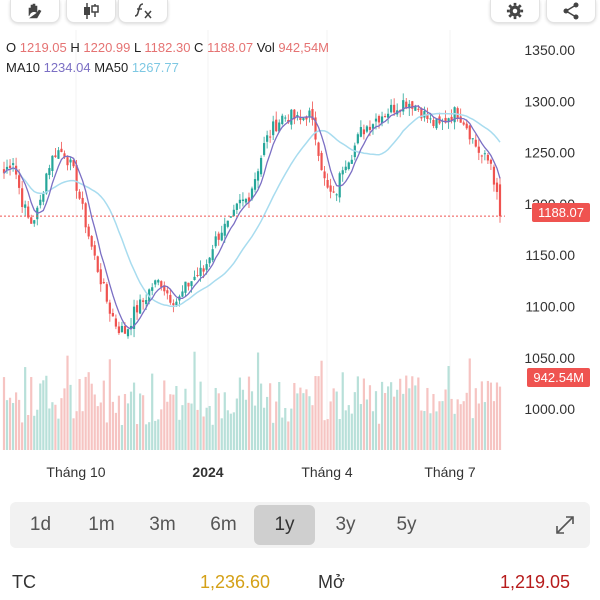 The image size is (600, 600). Describe the element at coordinates (207, 472) in the screenshot. I see `x-axis-label: 2024` at that location.